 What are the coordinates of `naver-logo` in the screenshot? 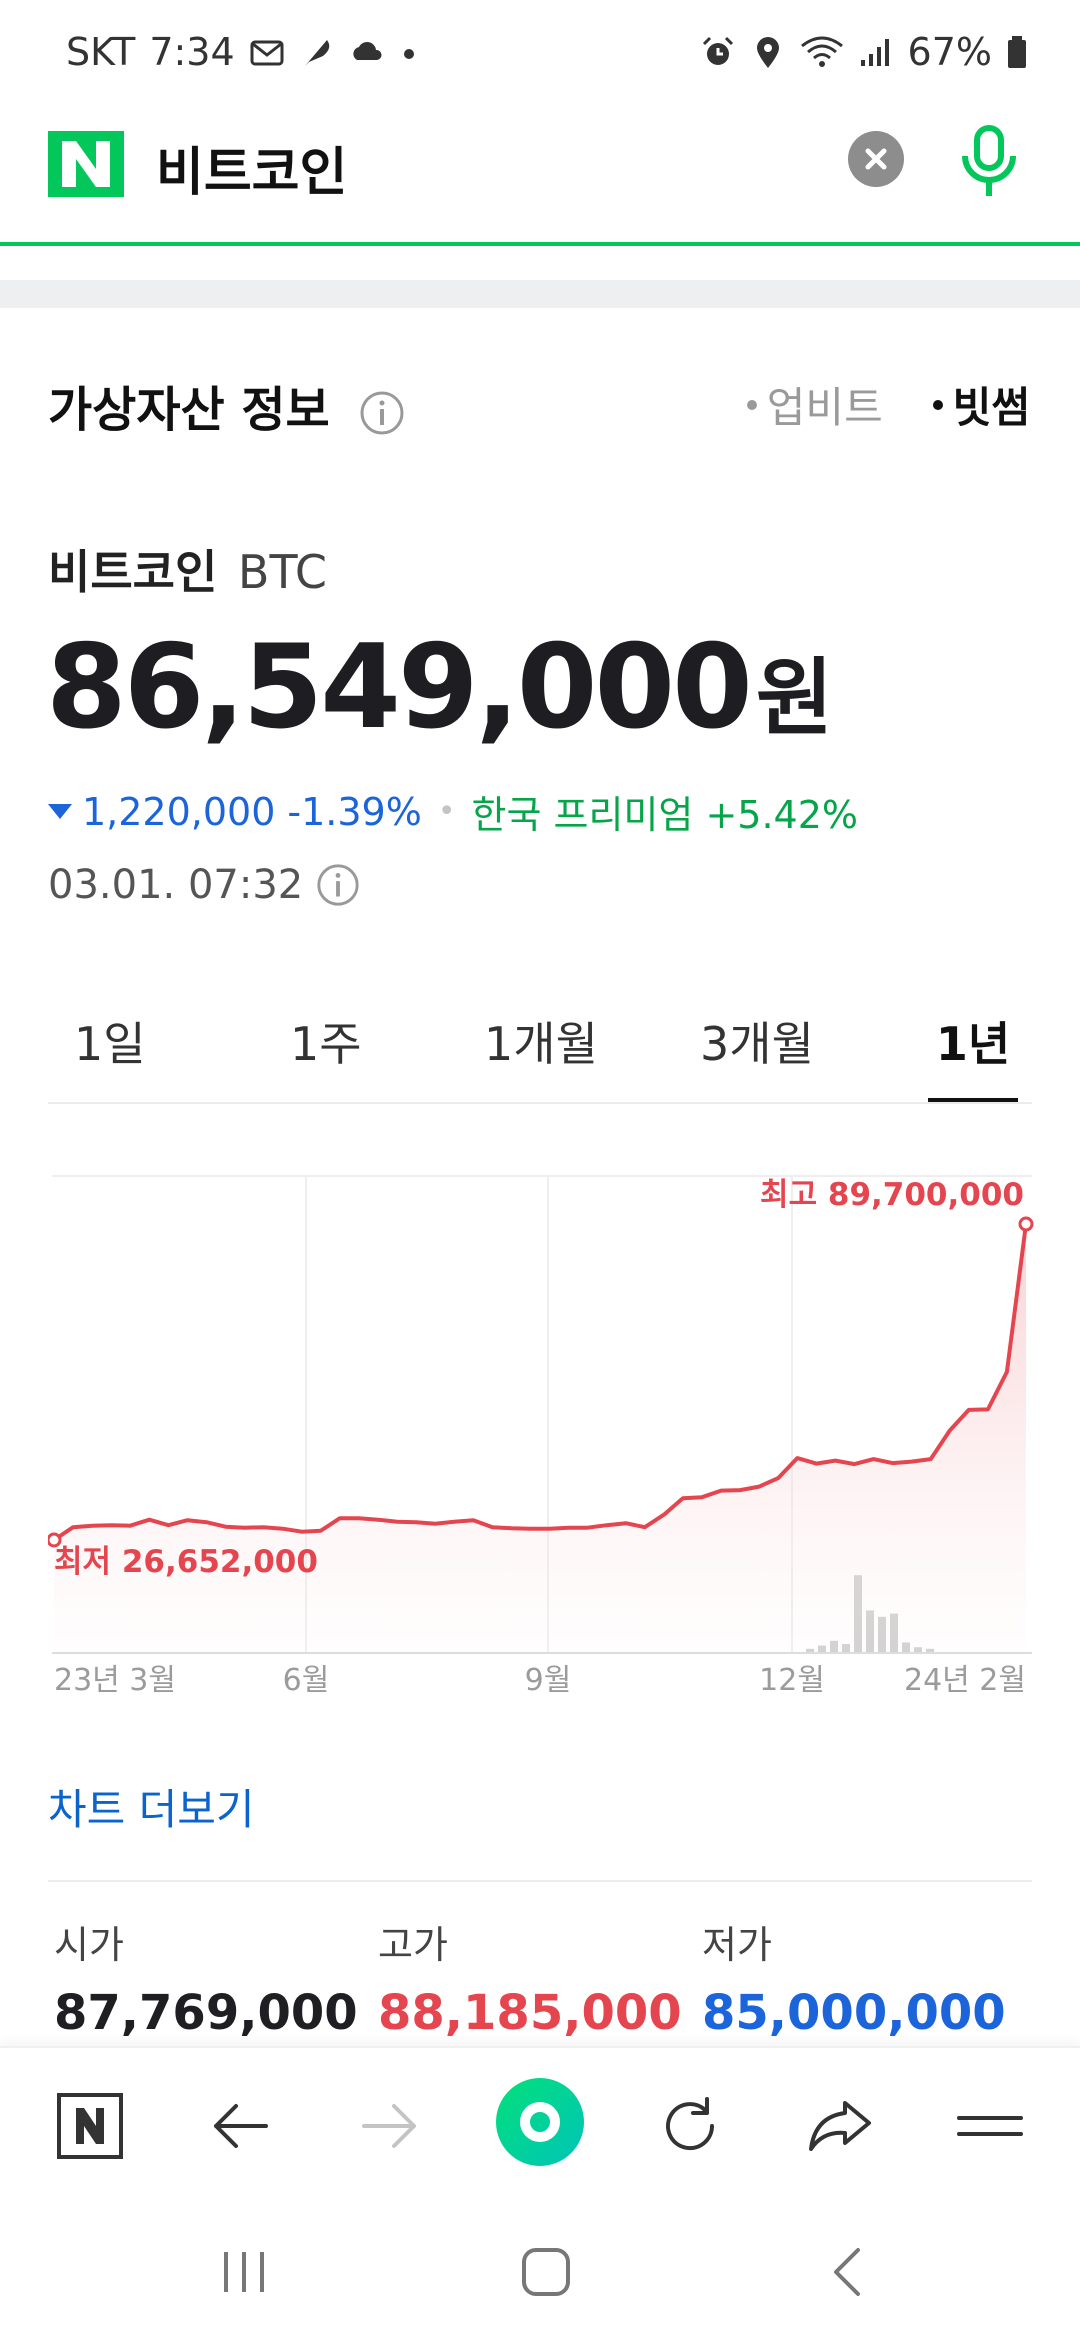 It's located at (86, 164).